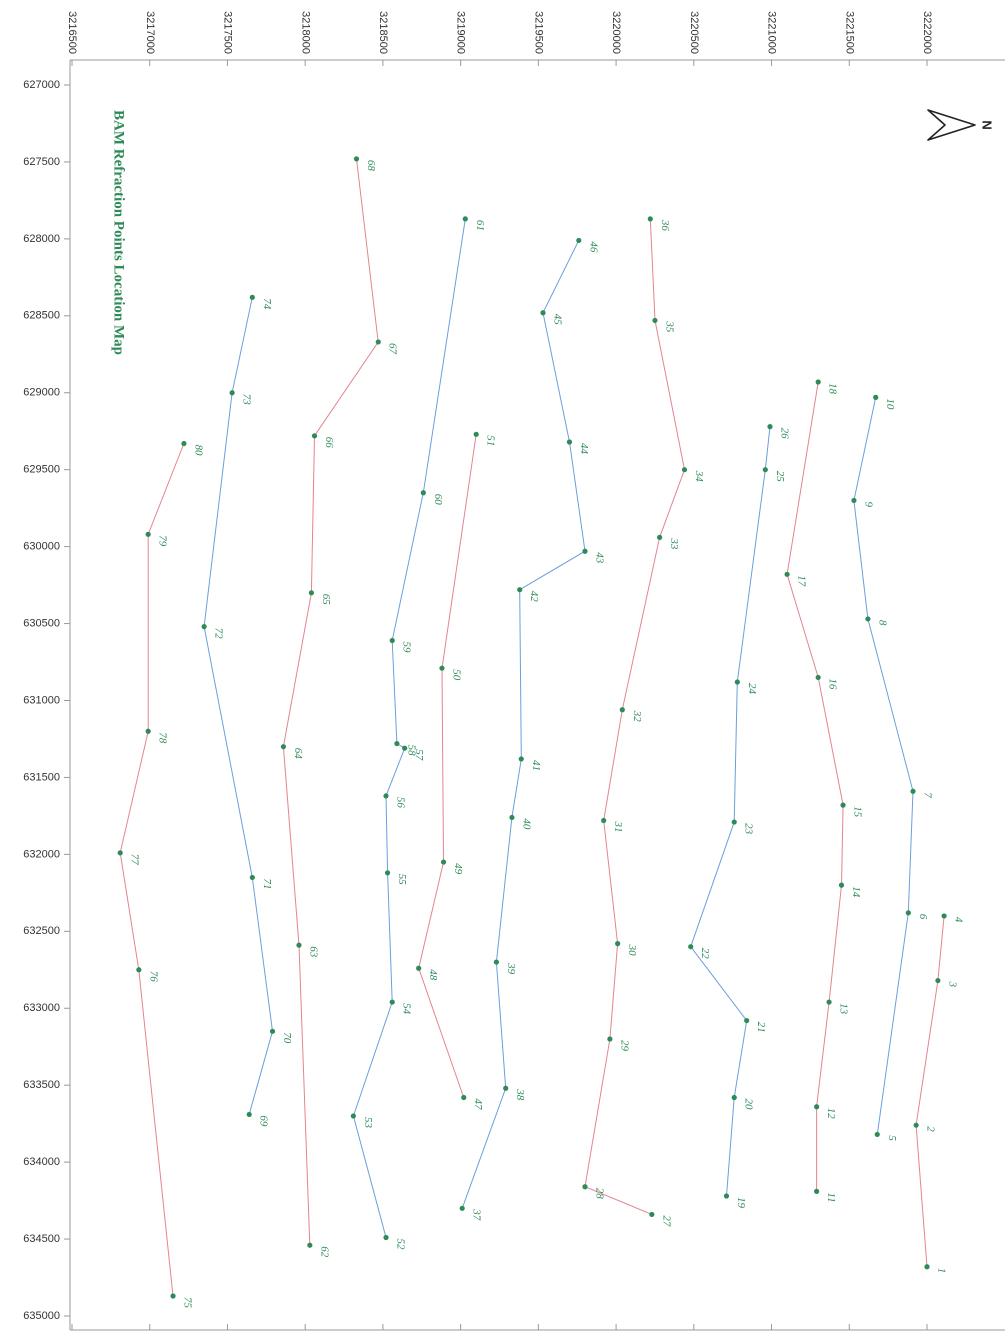 This screenshot has width=1005, height=1343. I want to click on chart-title: BAM Refraction Points Location Map, so click(119, 232).